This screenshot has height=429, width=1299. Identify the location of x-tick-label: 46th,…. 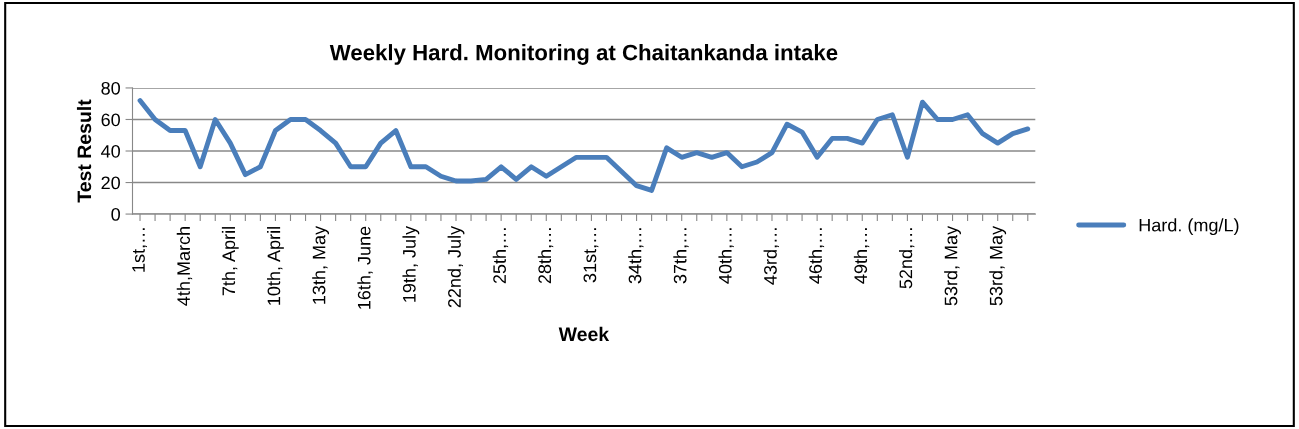
(816, 256).